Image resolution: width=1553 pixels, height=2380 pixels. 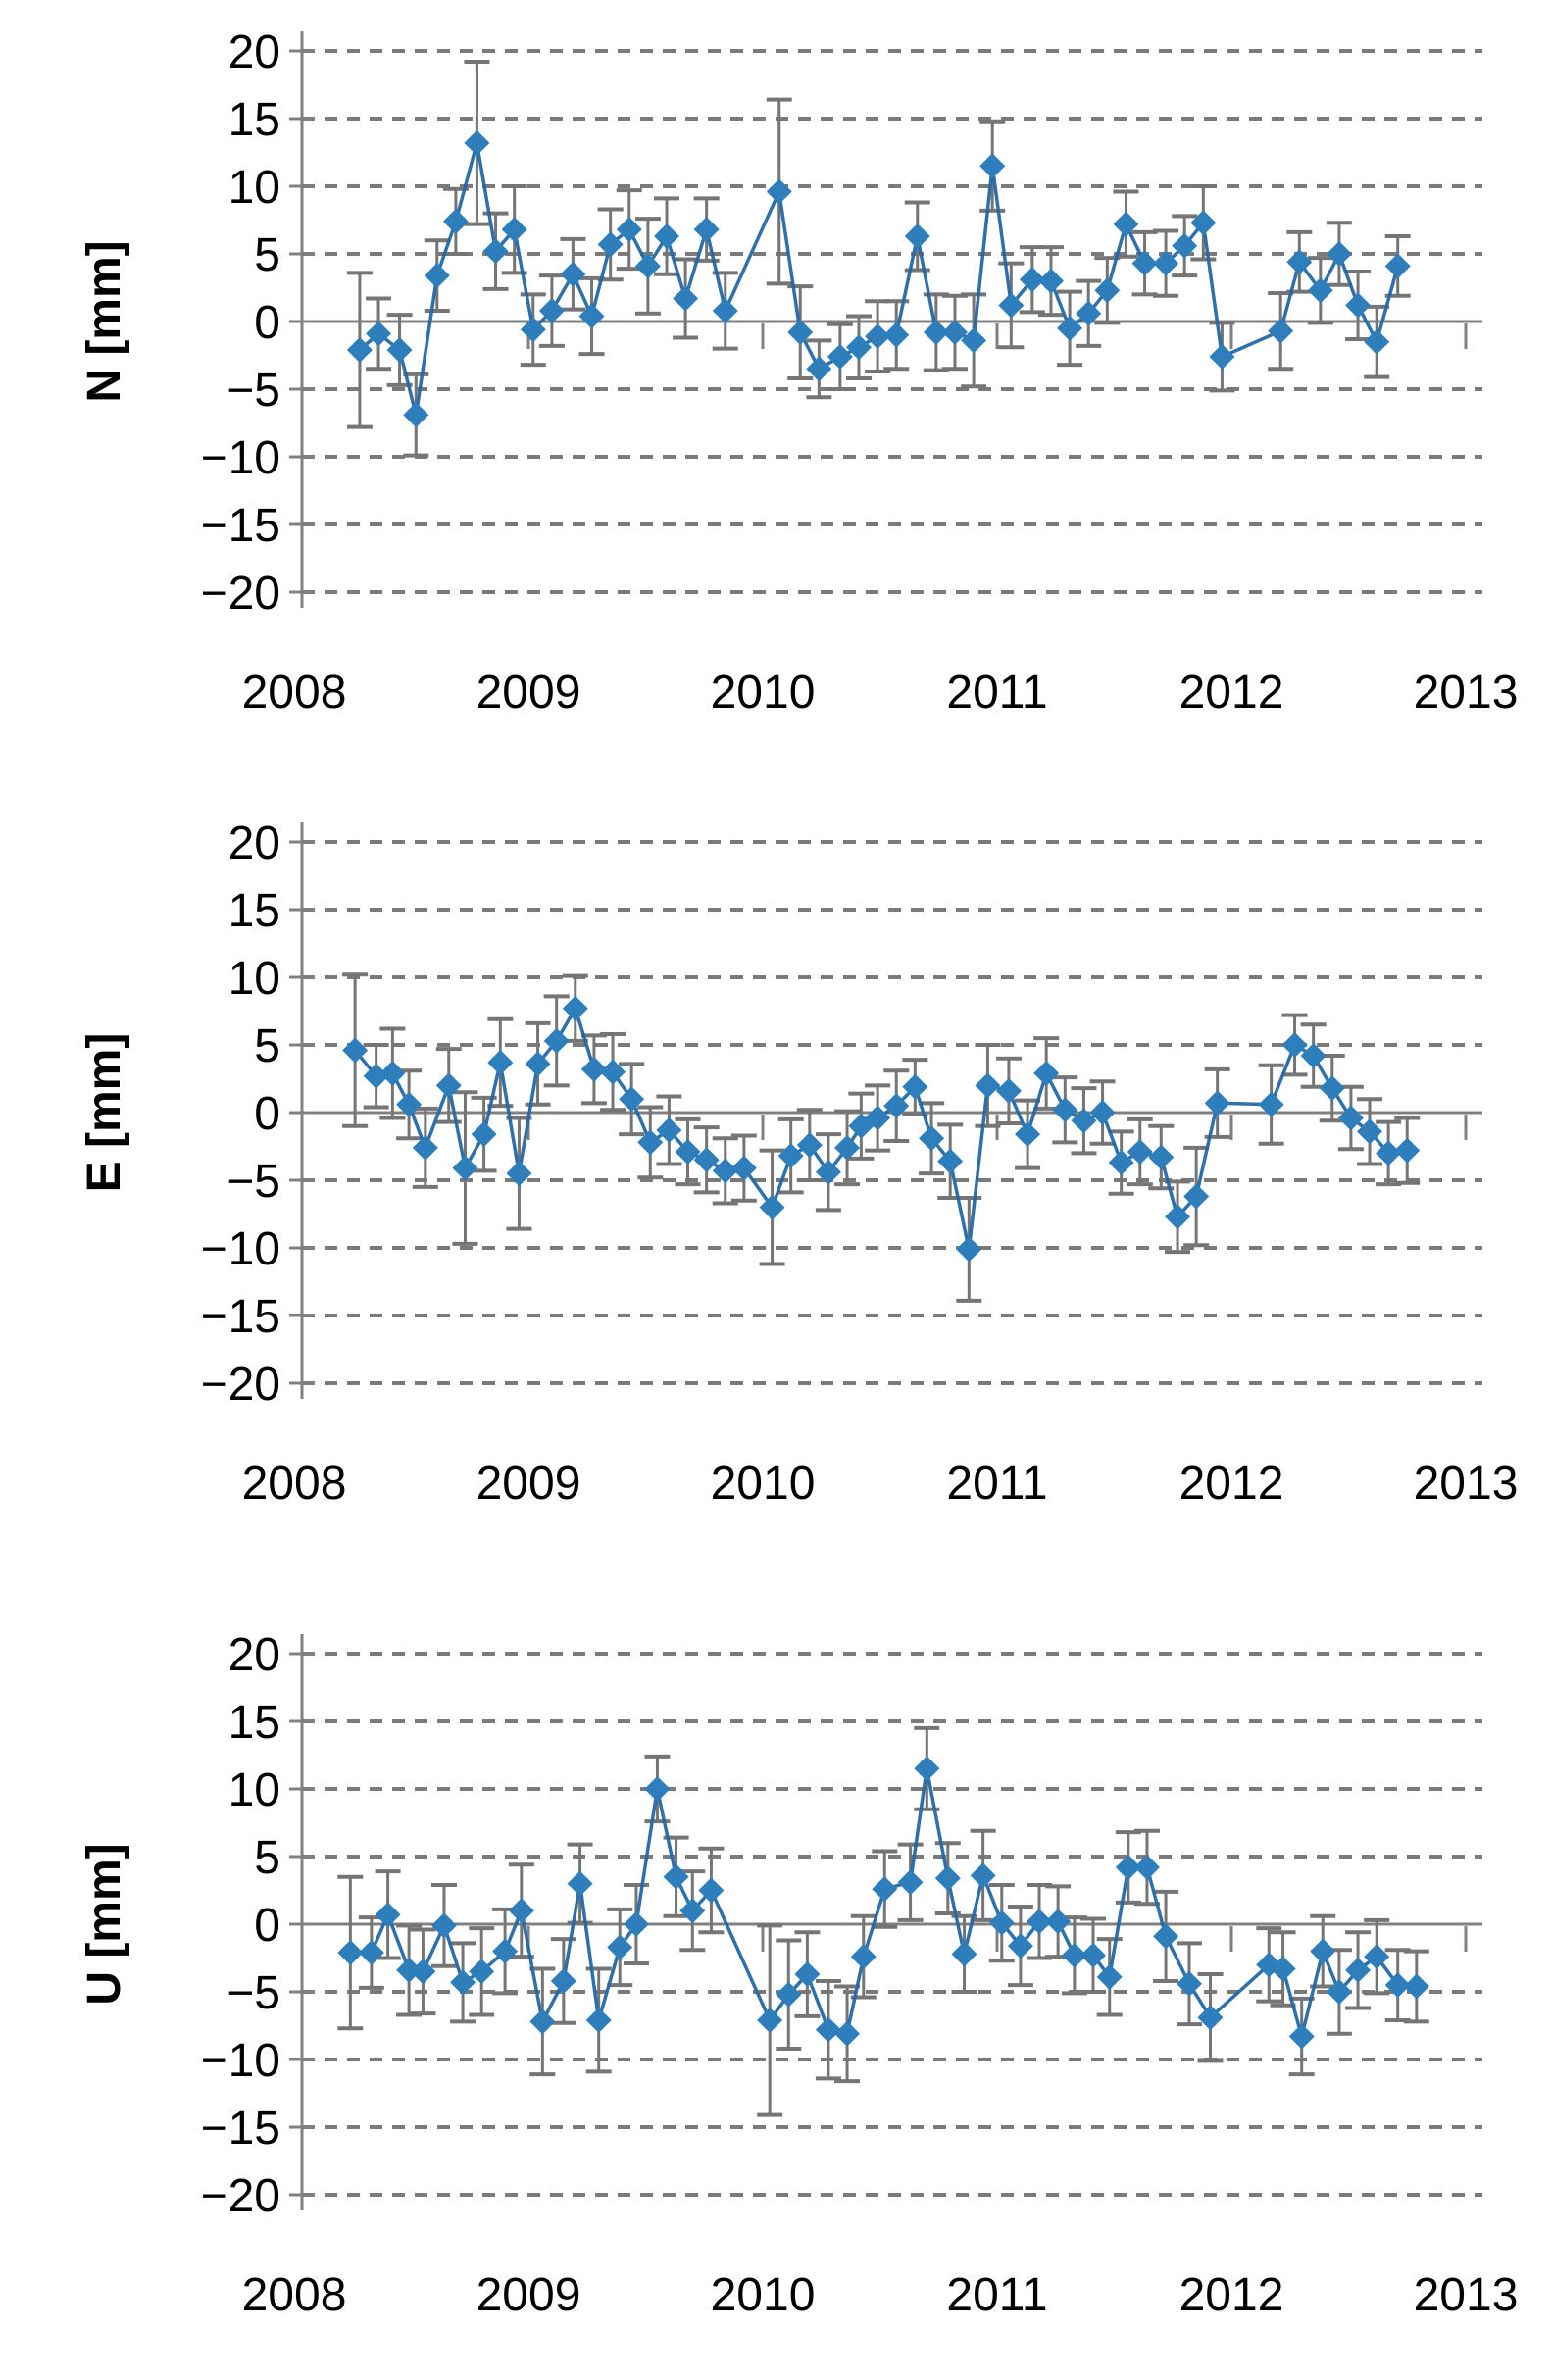 What do you see at coordinates (254, 979) in the screenshot?
I see `y-tick-label: 10` at bounding box center [254, 979].